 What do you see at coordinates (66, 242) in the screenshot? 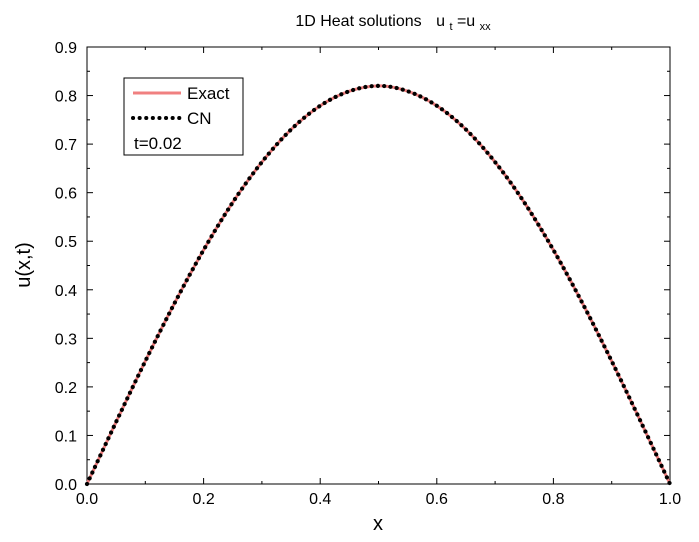
I see `y-tick-label: 0.5` at bounding box center [66, 242].